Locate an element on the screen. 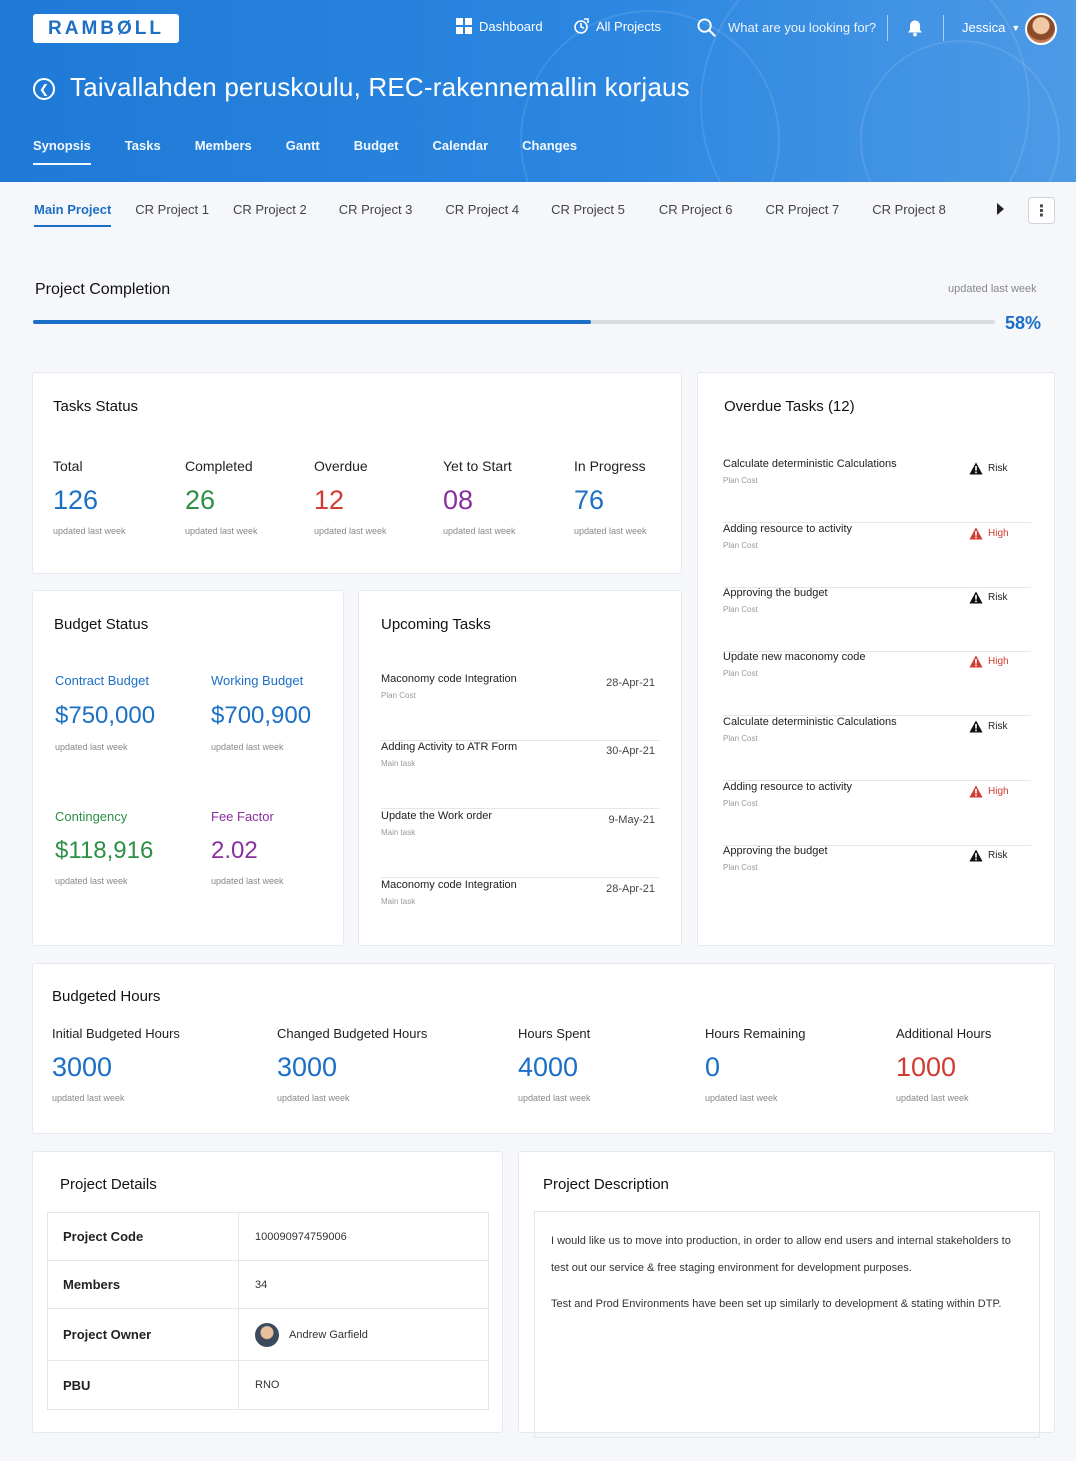  metric-label: Total is located at coordinates (68, 466).